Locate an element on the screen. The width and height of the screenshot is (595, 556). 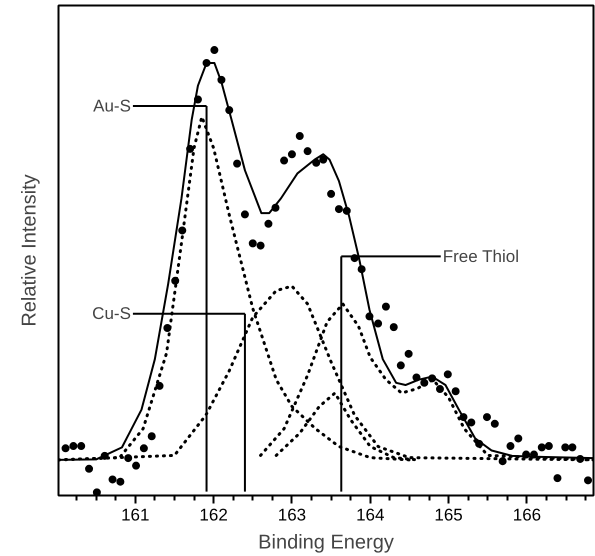
x-tick-label: 163 is located at coordinates (292, 515).